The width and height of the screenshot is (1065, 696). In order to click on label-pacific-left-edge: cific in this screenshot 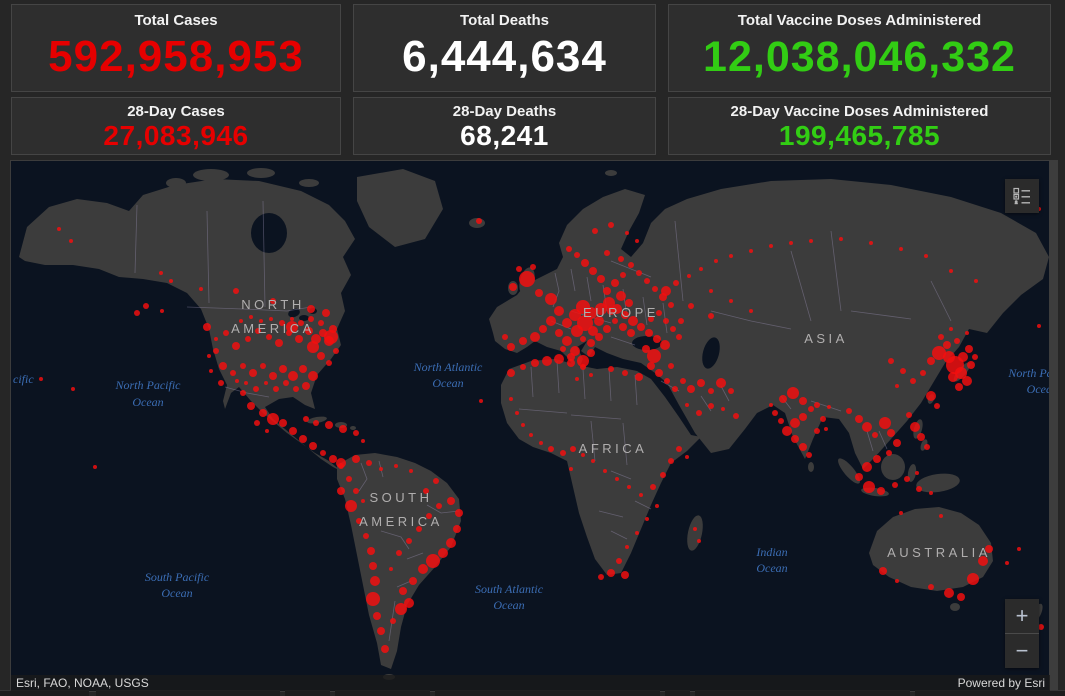, I will do `click(23, 379)`.